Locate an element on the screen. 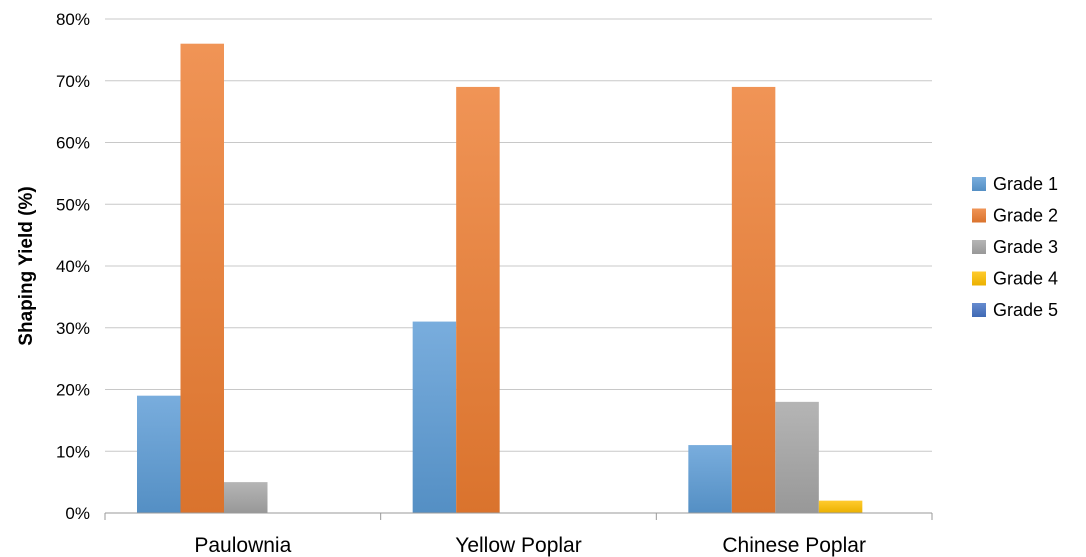 The image size is (1086, 557). x-category-label: Chinese Poplar is located at coordinates (794, 545).